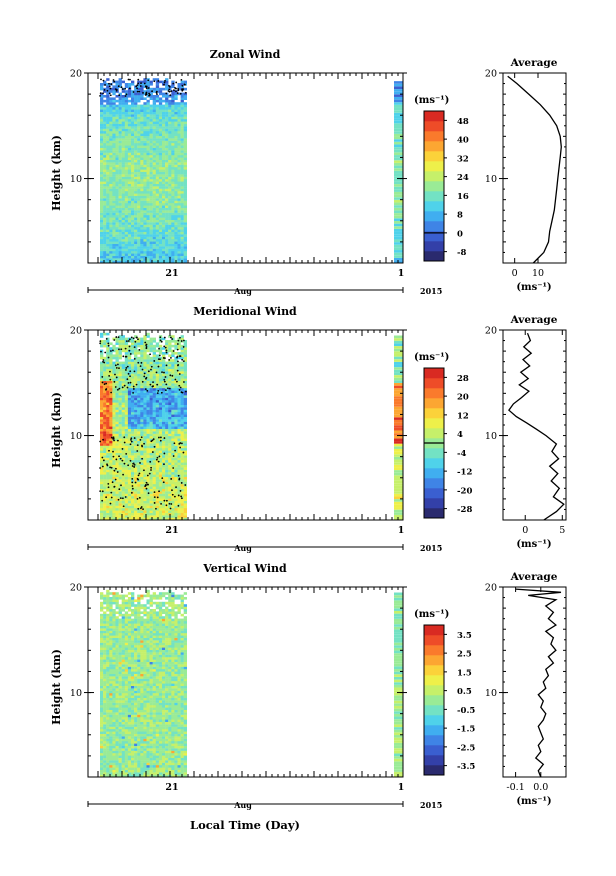 The width and height of the screenshot is (616, 876). I want to click on colorbar-tick-label: 32, so click(463, 159).